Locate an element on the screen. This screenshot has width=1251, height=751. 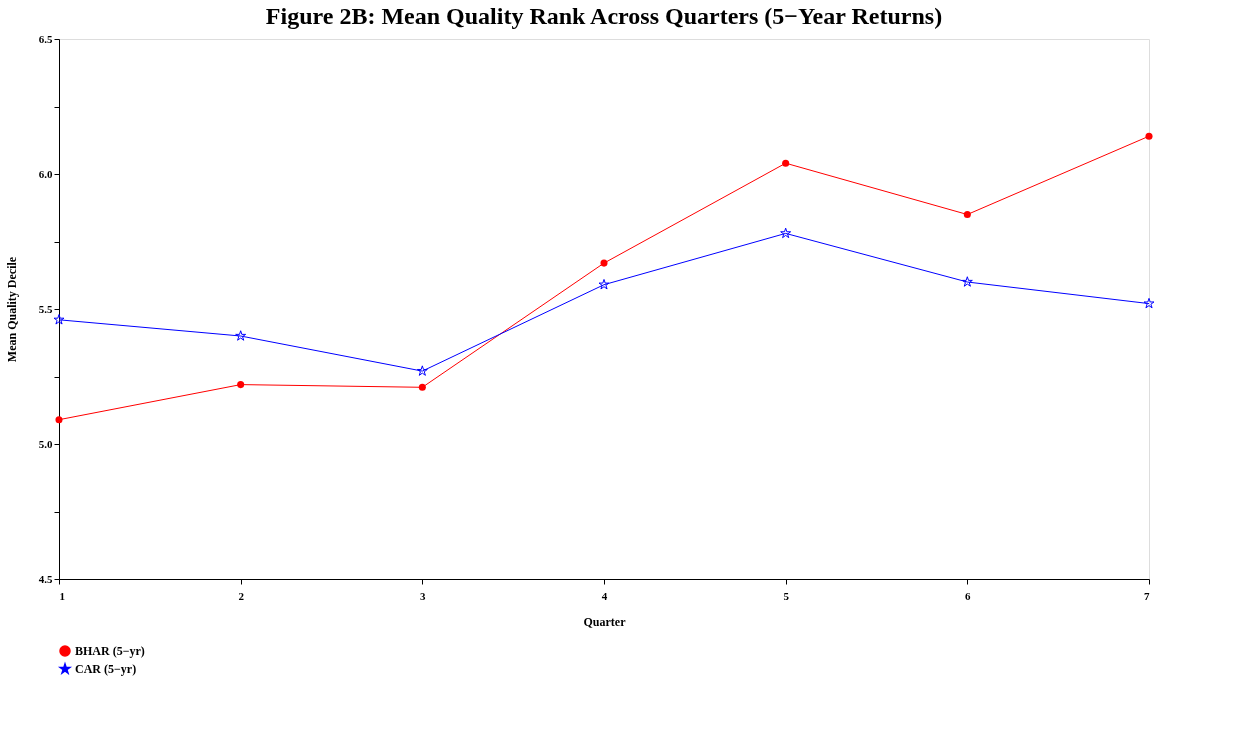
y-axis-title: Mean Quality Decile is located at coordinates (11, 309).